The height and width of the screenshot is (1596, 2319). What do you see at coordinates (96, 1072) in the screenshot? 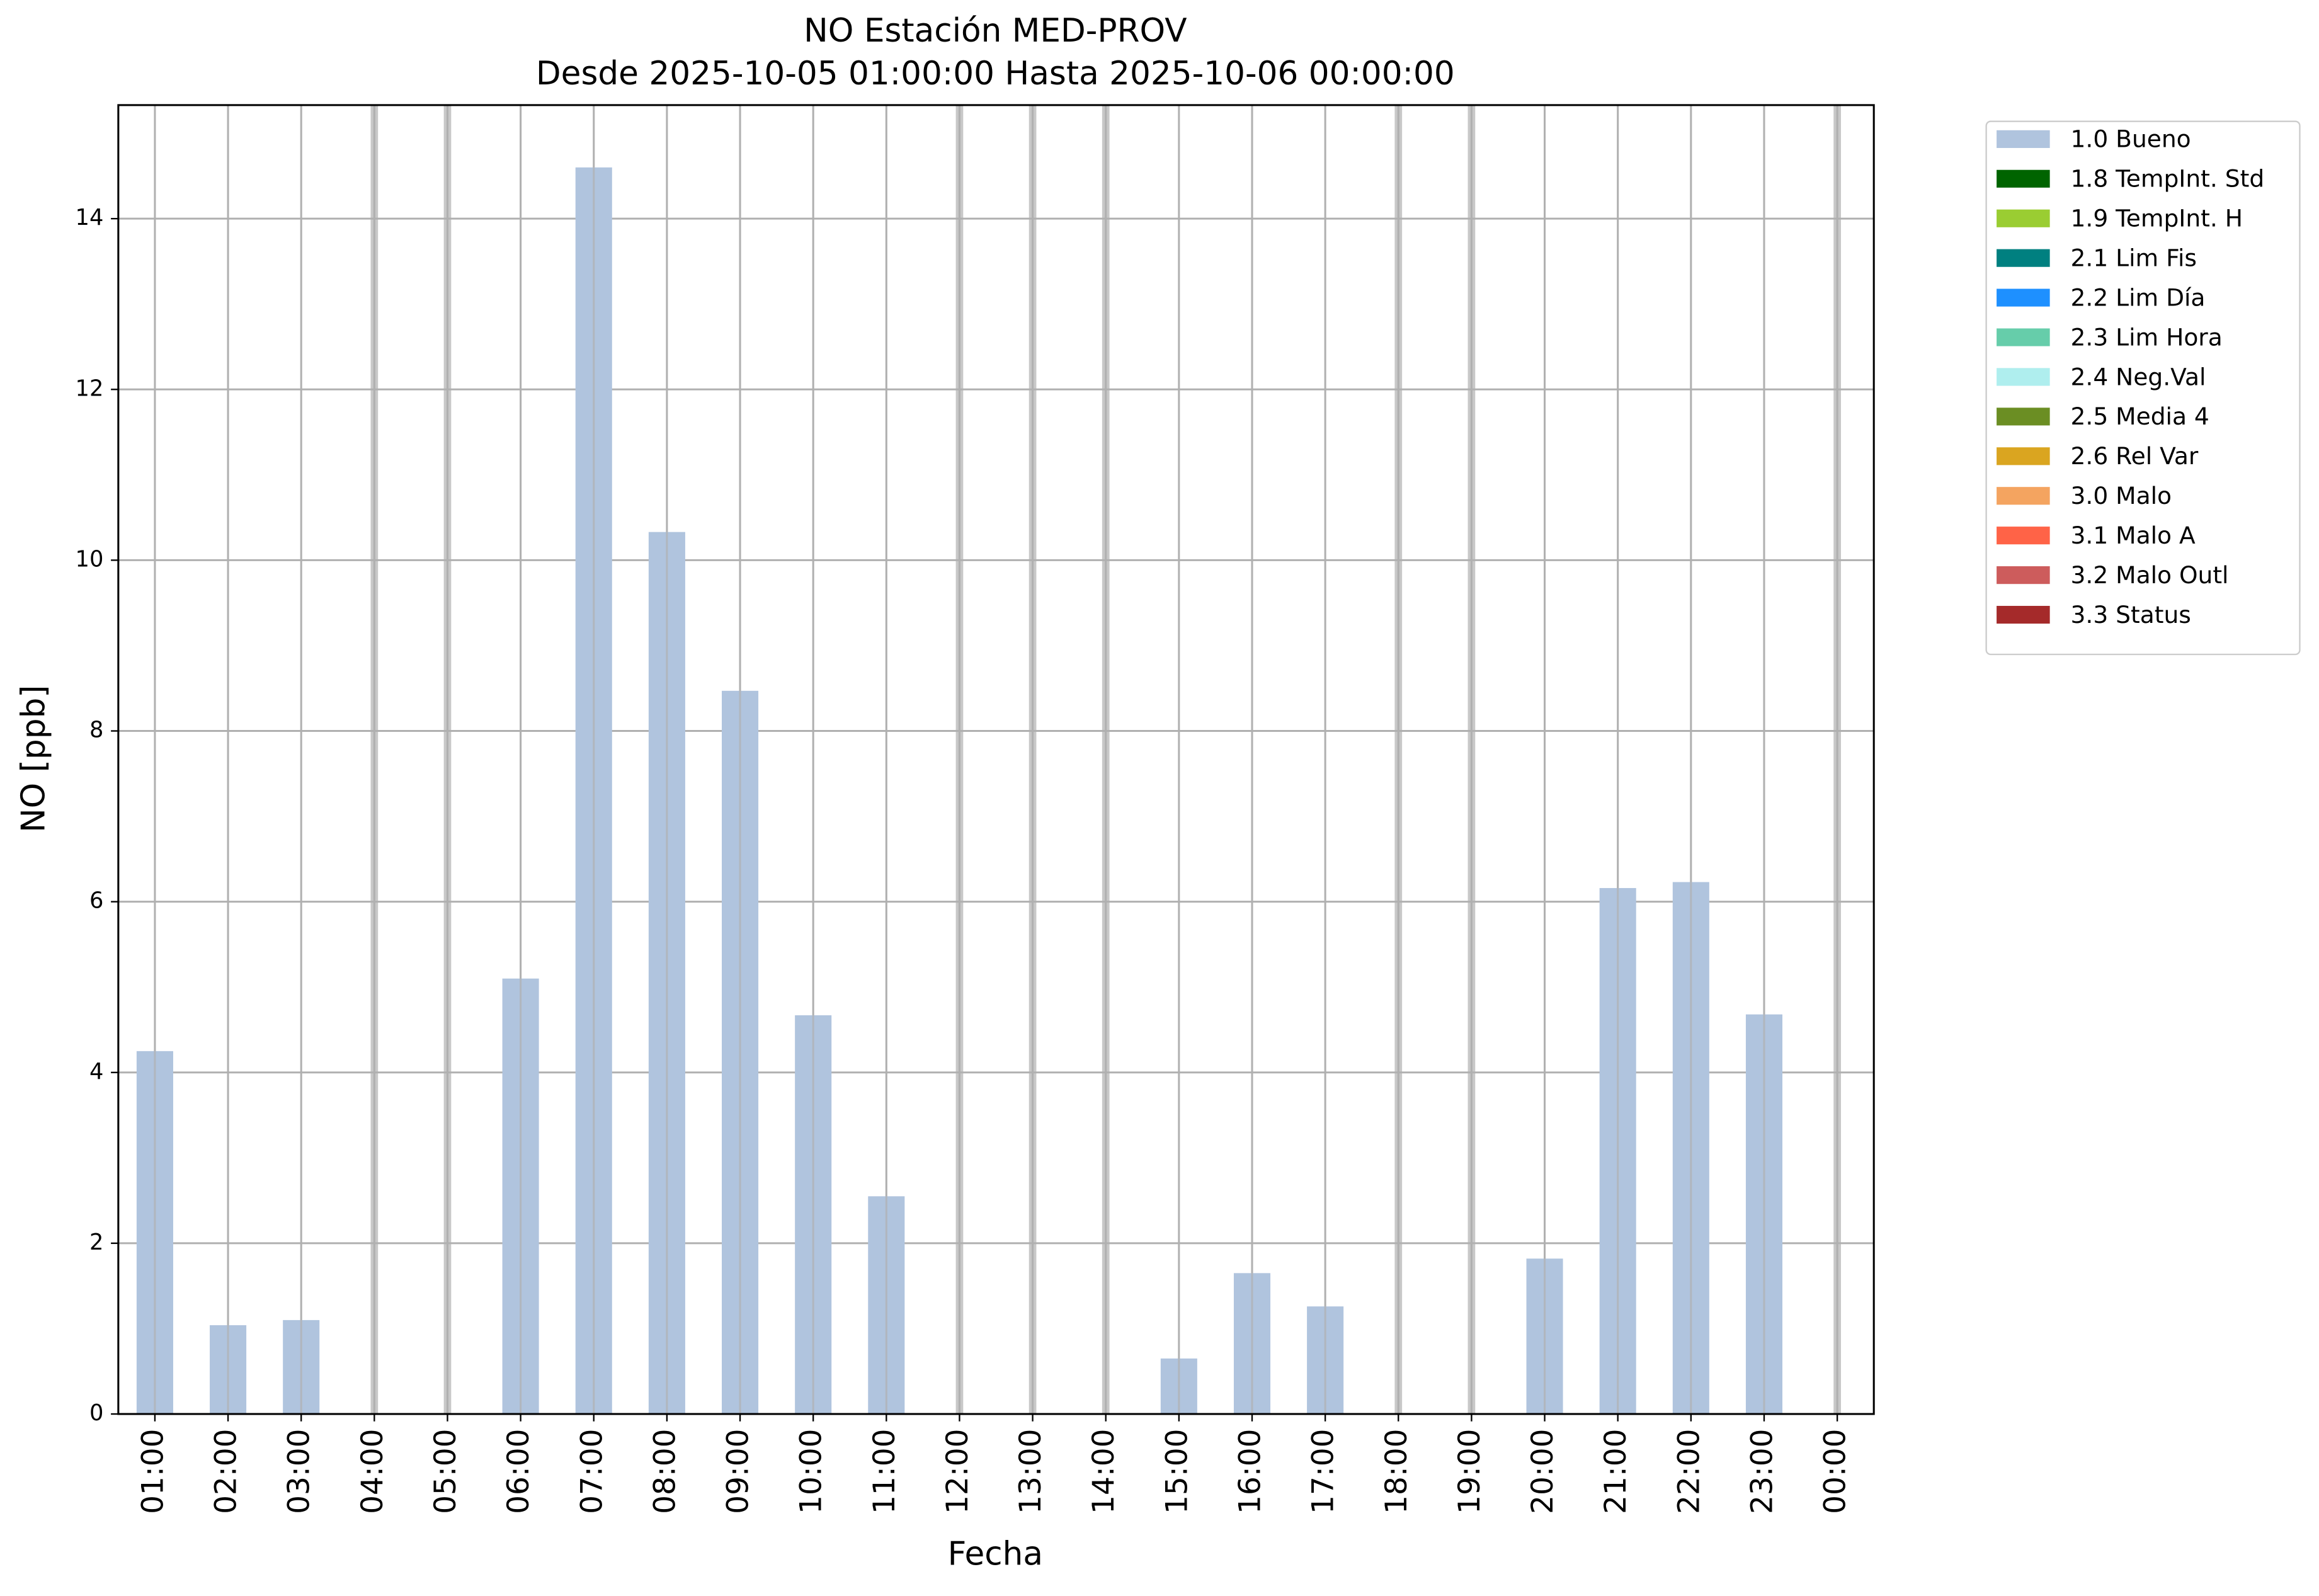
I see `y-tick-label: 4` at bounding box center [96, 1072].